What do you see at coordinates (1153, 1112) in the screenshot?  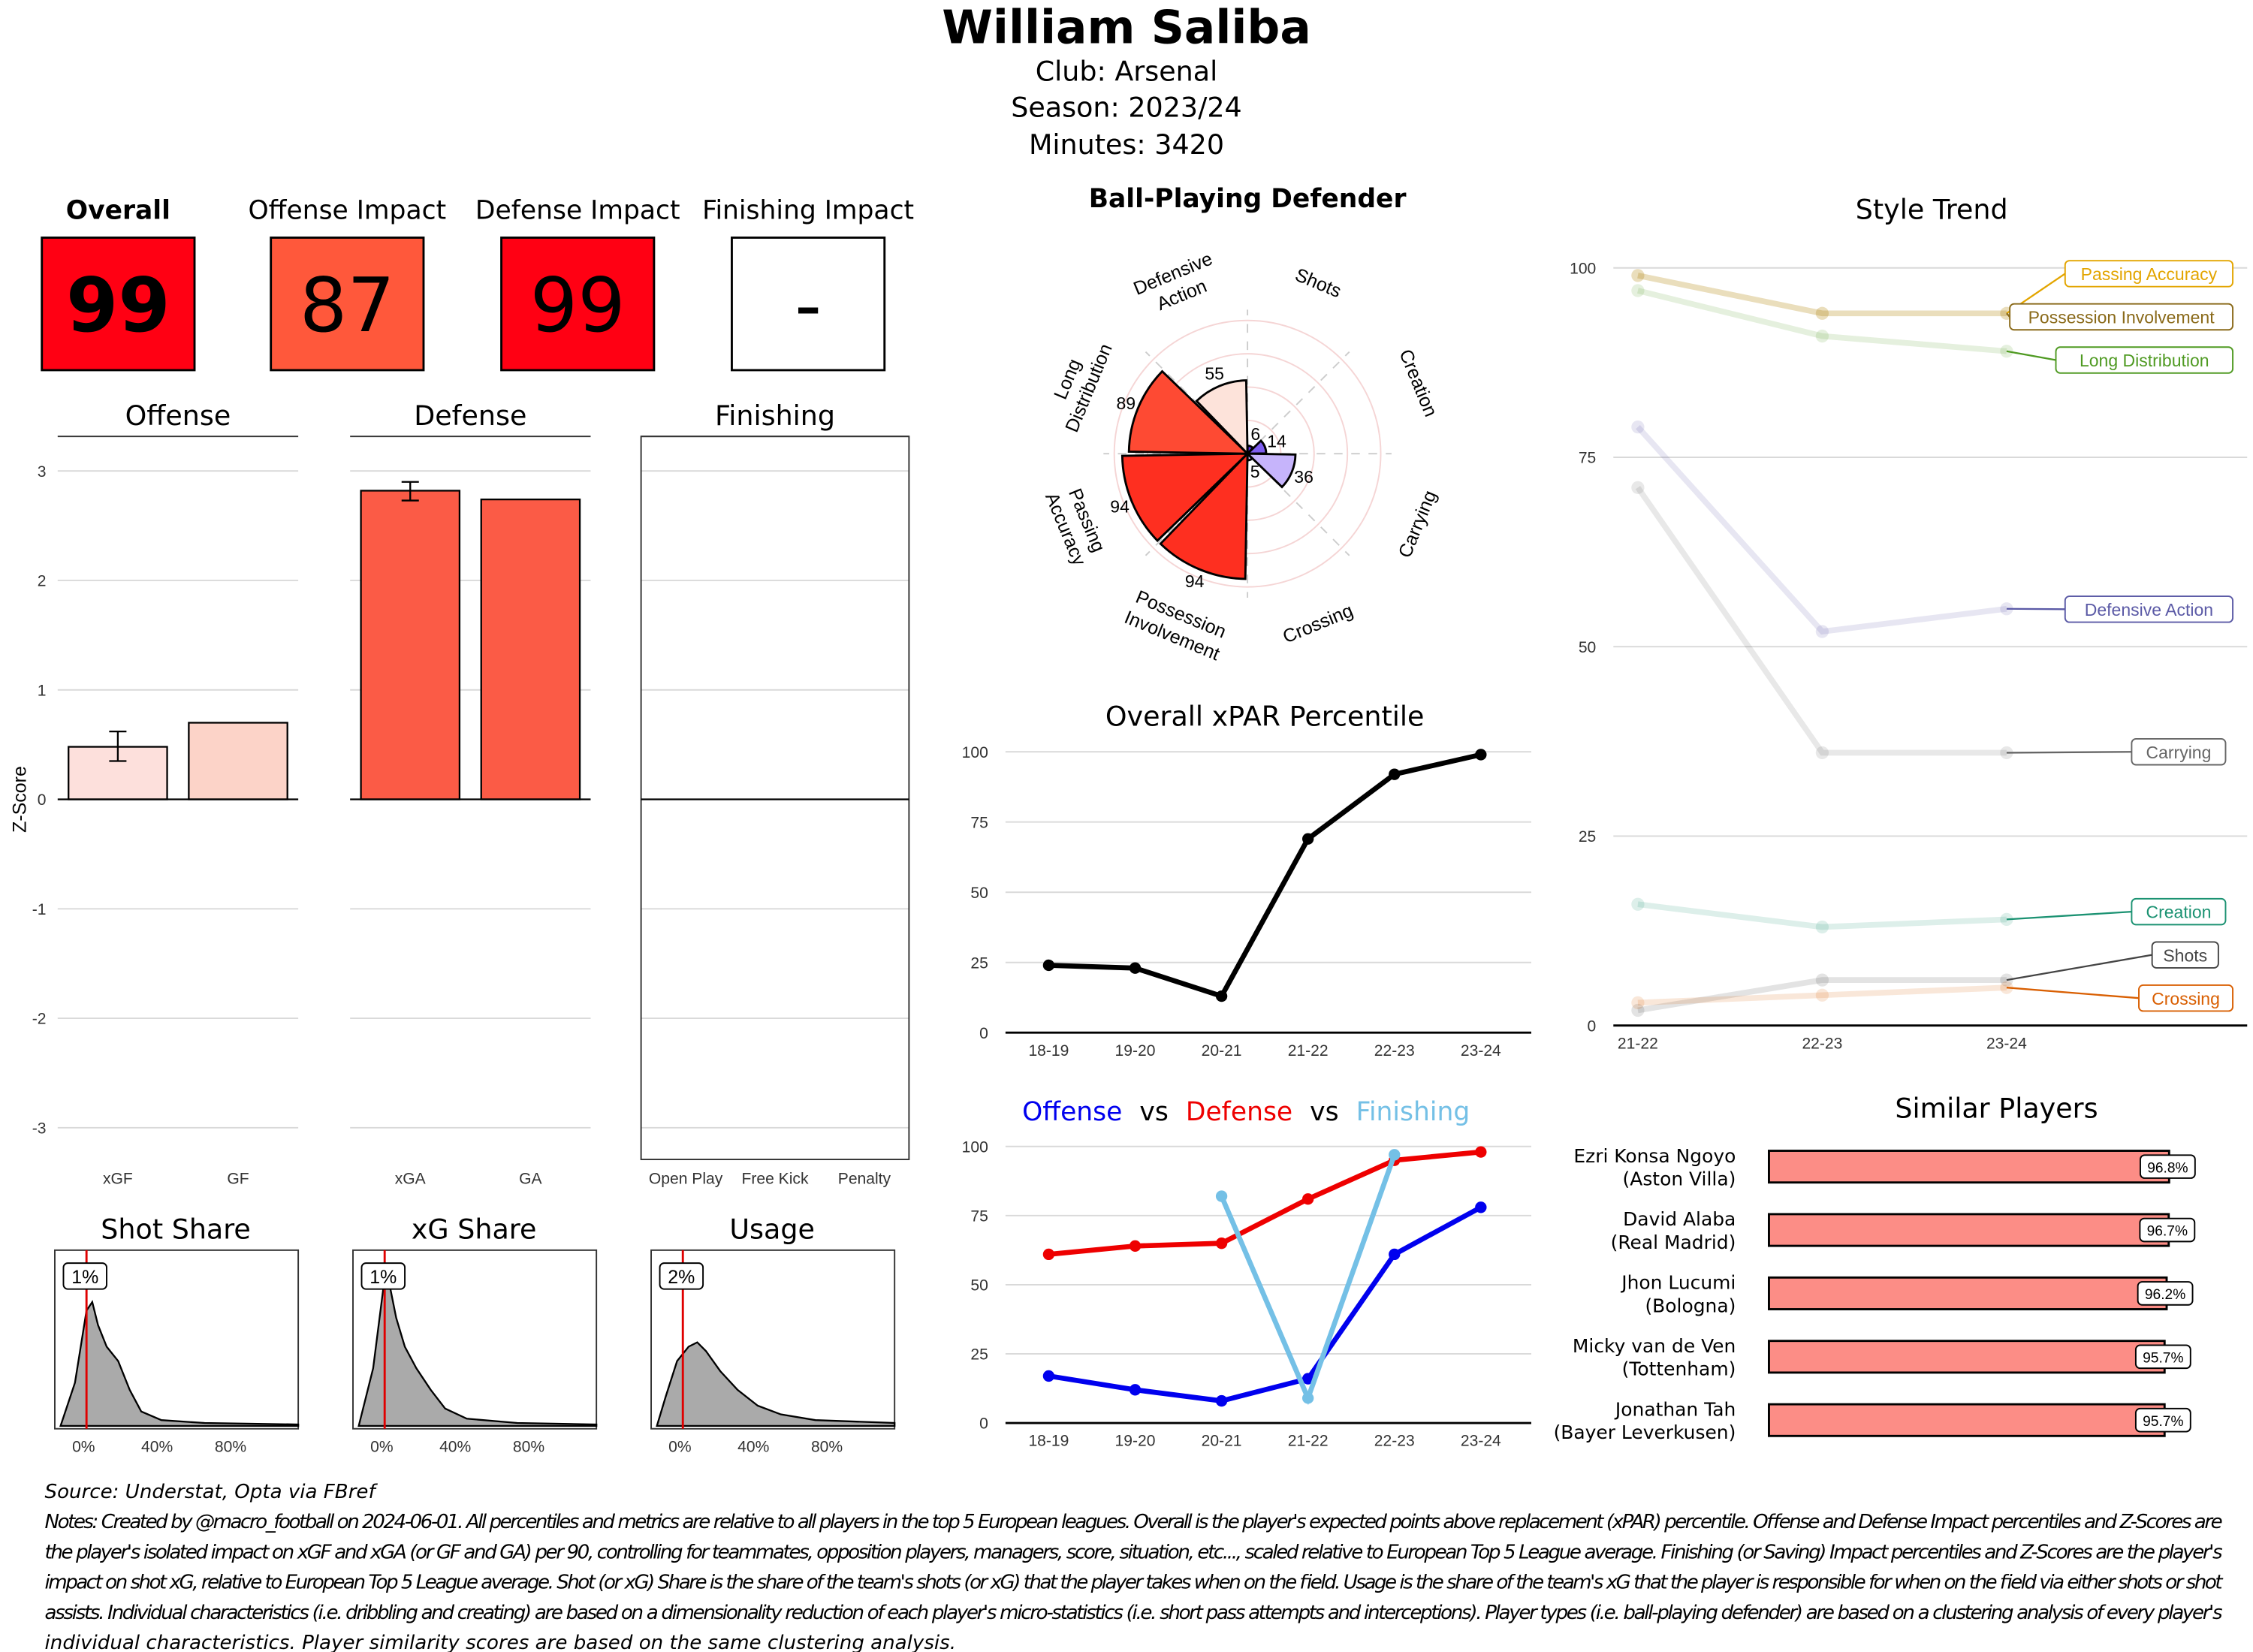 I see `title-part: vs` at bounding box center [1153, 1112].